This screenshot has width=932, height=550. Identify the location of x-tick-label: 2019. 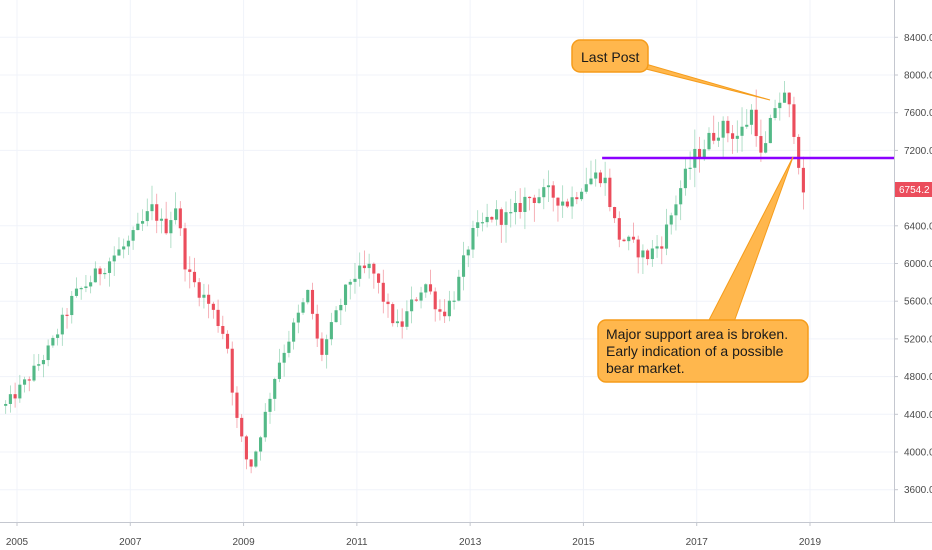
(810, 542).